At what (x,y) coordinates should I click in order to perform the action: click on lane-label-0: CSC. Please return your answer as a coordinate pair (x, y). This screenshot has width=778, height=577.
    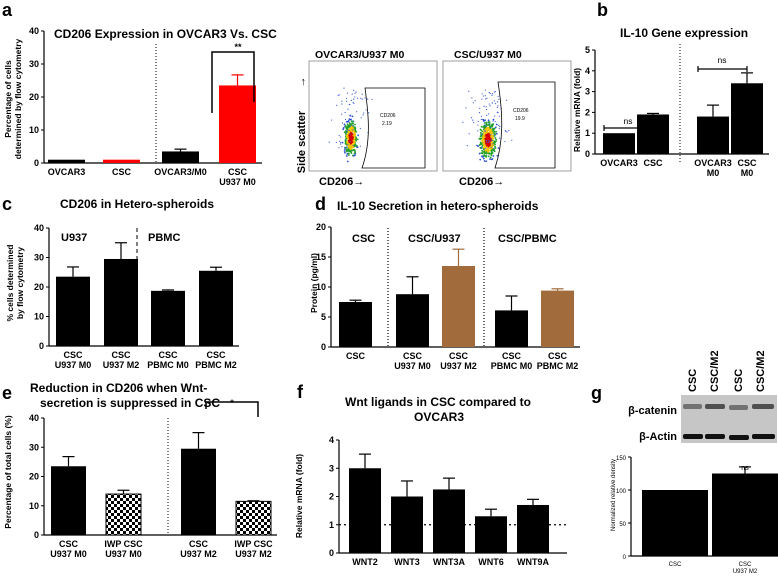
    Looking at the image, I should click on (693, 380).